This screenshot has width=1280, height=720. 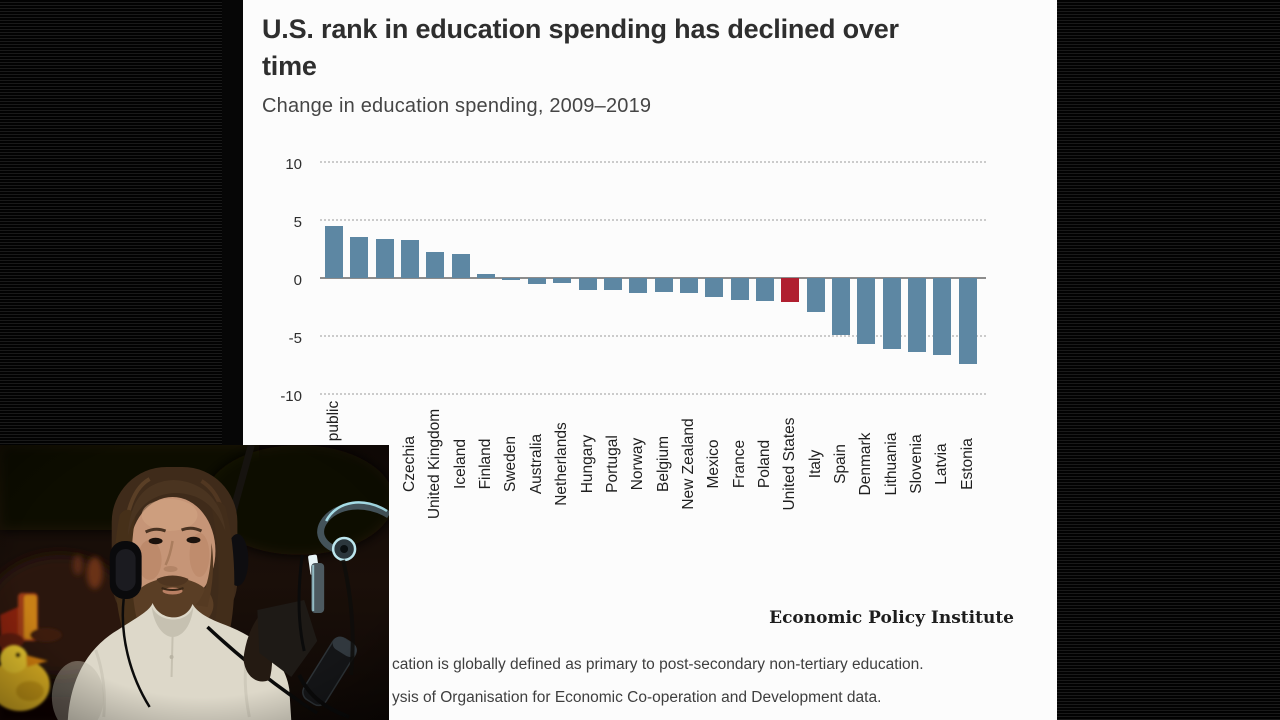 I want to click on x-axis-label-belgium: Belgium, so click(x=663, y=464).